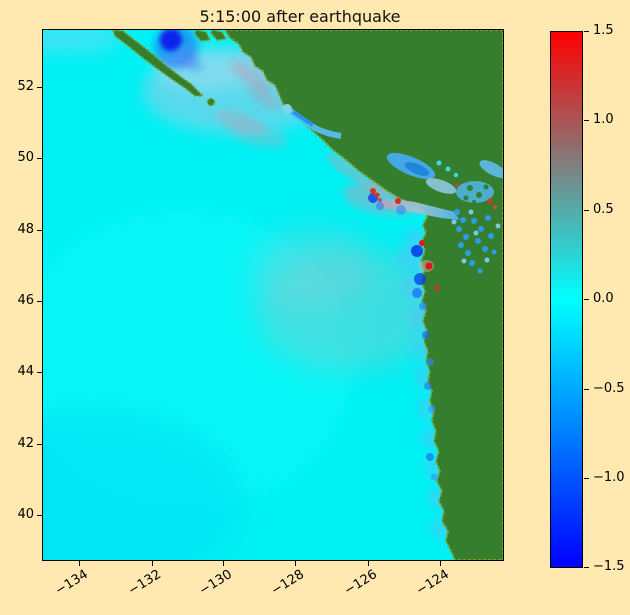  Describe the element at coordinates (25, 229) in the screenshot. I see `y-tick-label: 48` at that location.